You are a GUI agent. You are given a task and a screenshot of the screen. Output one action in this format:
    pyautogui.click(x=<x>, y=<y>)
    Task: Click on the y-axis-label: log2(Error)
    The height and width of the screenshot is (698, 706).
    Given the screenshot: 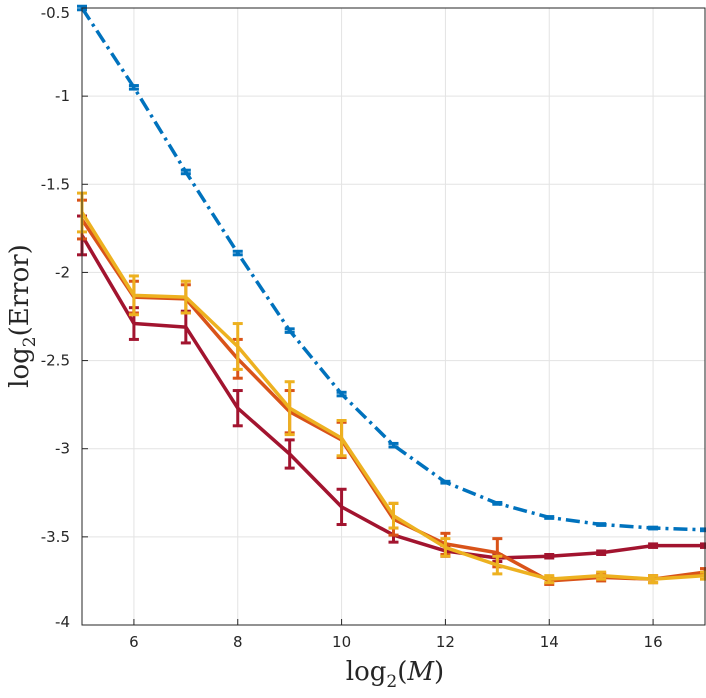 What is the action you would take?
    pyautogui.click(x=22, y=316)
    